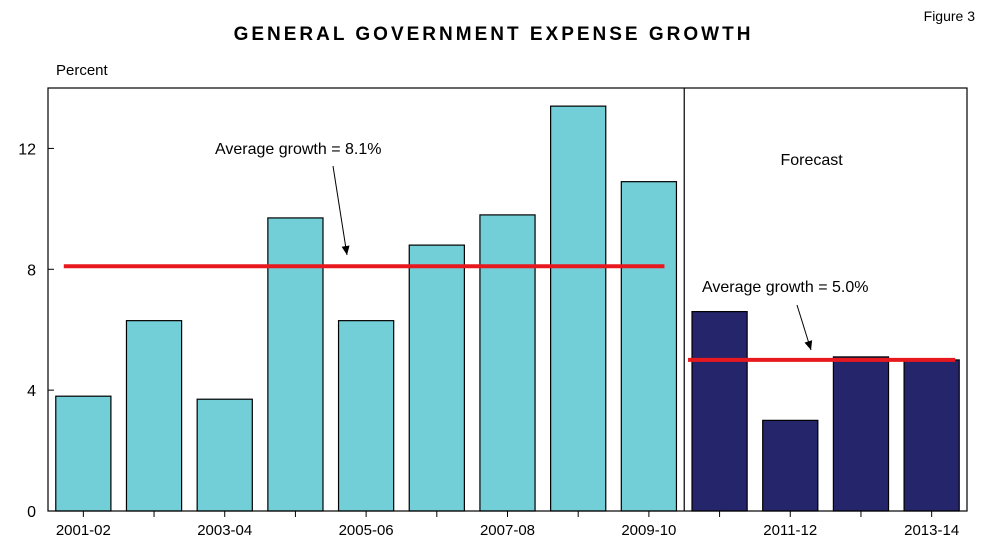 This screenshot has width=987, height=542. Describe the element at coordinates (83, 530) in the screenshot. I see `x-tick-label-2001-02: 2001-02` at that location.